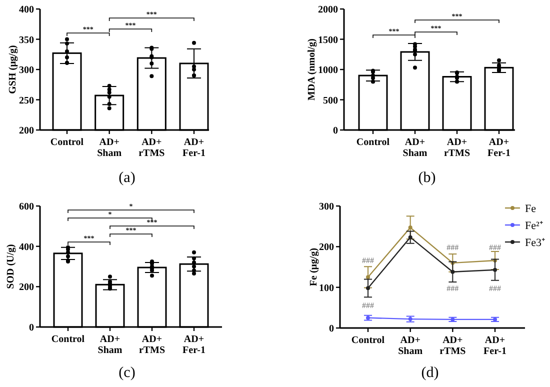  What do you see at coordinates (13, 69) in the screenshot?
I see `y-axis-title: GSH (μg/g)` at bounding box center [13, 69].